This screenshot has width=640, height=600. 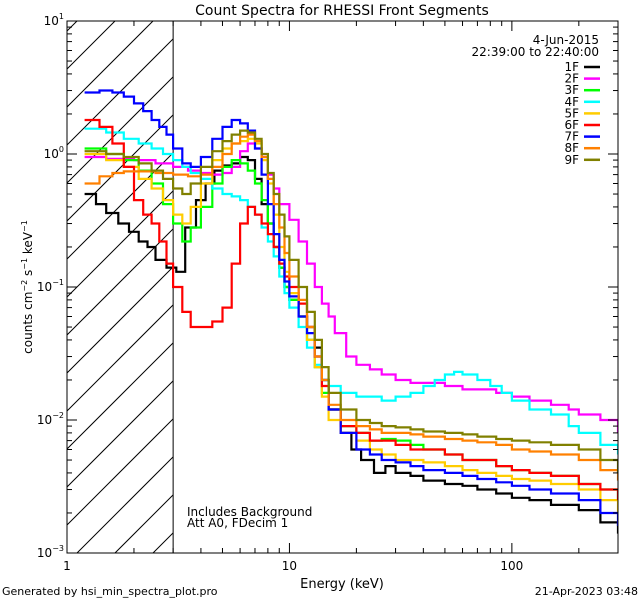 I want to click on date-label: 4-Jun-2015, so click(x=566, y=40).